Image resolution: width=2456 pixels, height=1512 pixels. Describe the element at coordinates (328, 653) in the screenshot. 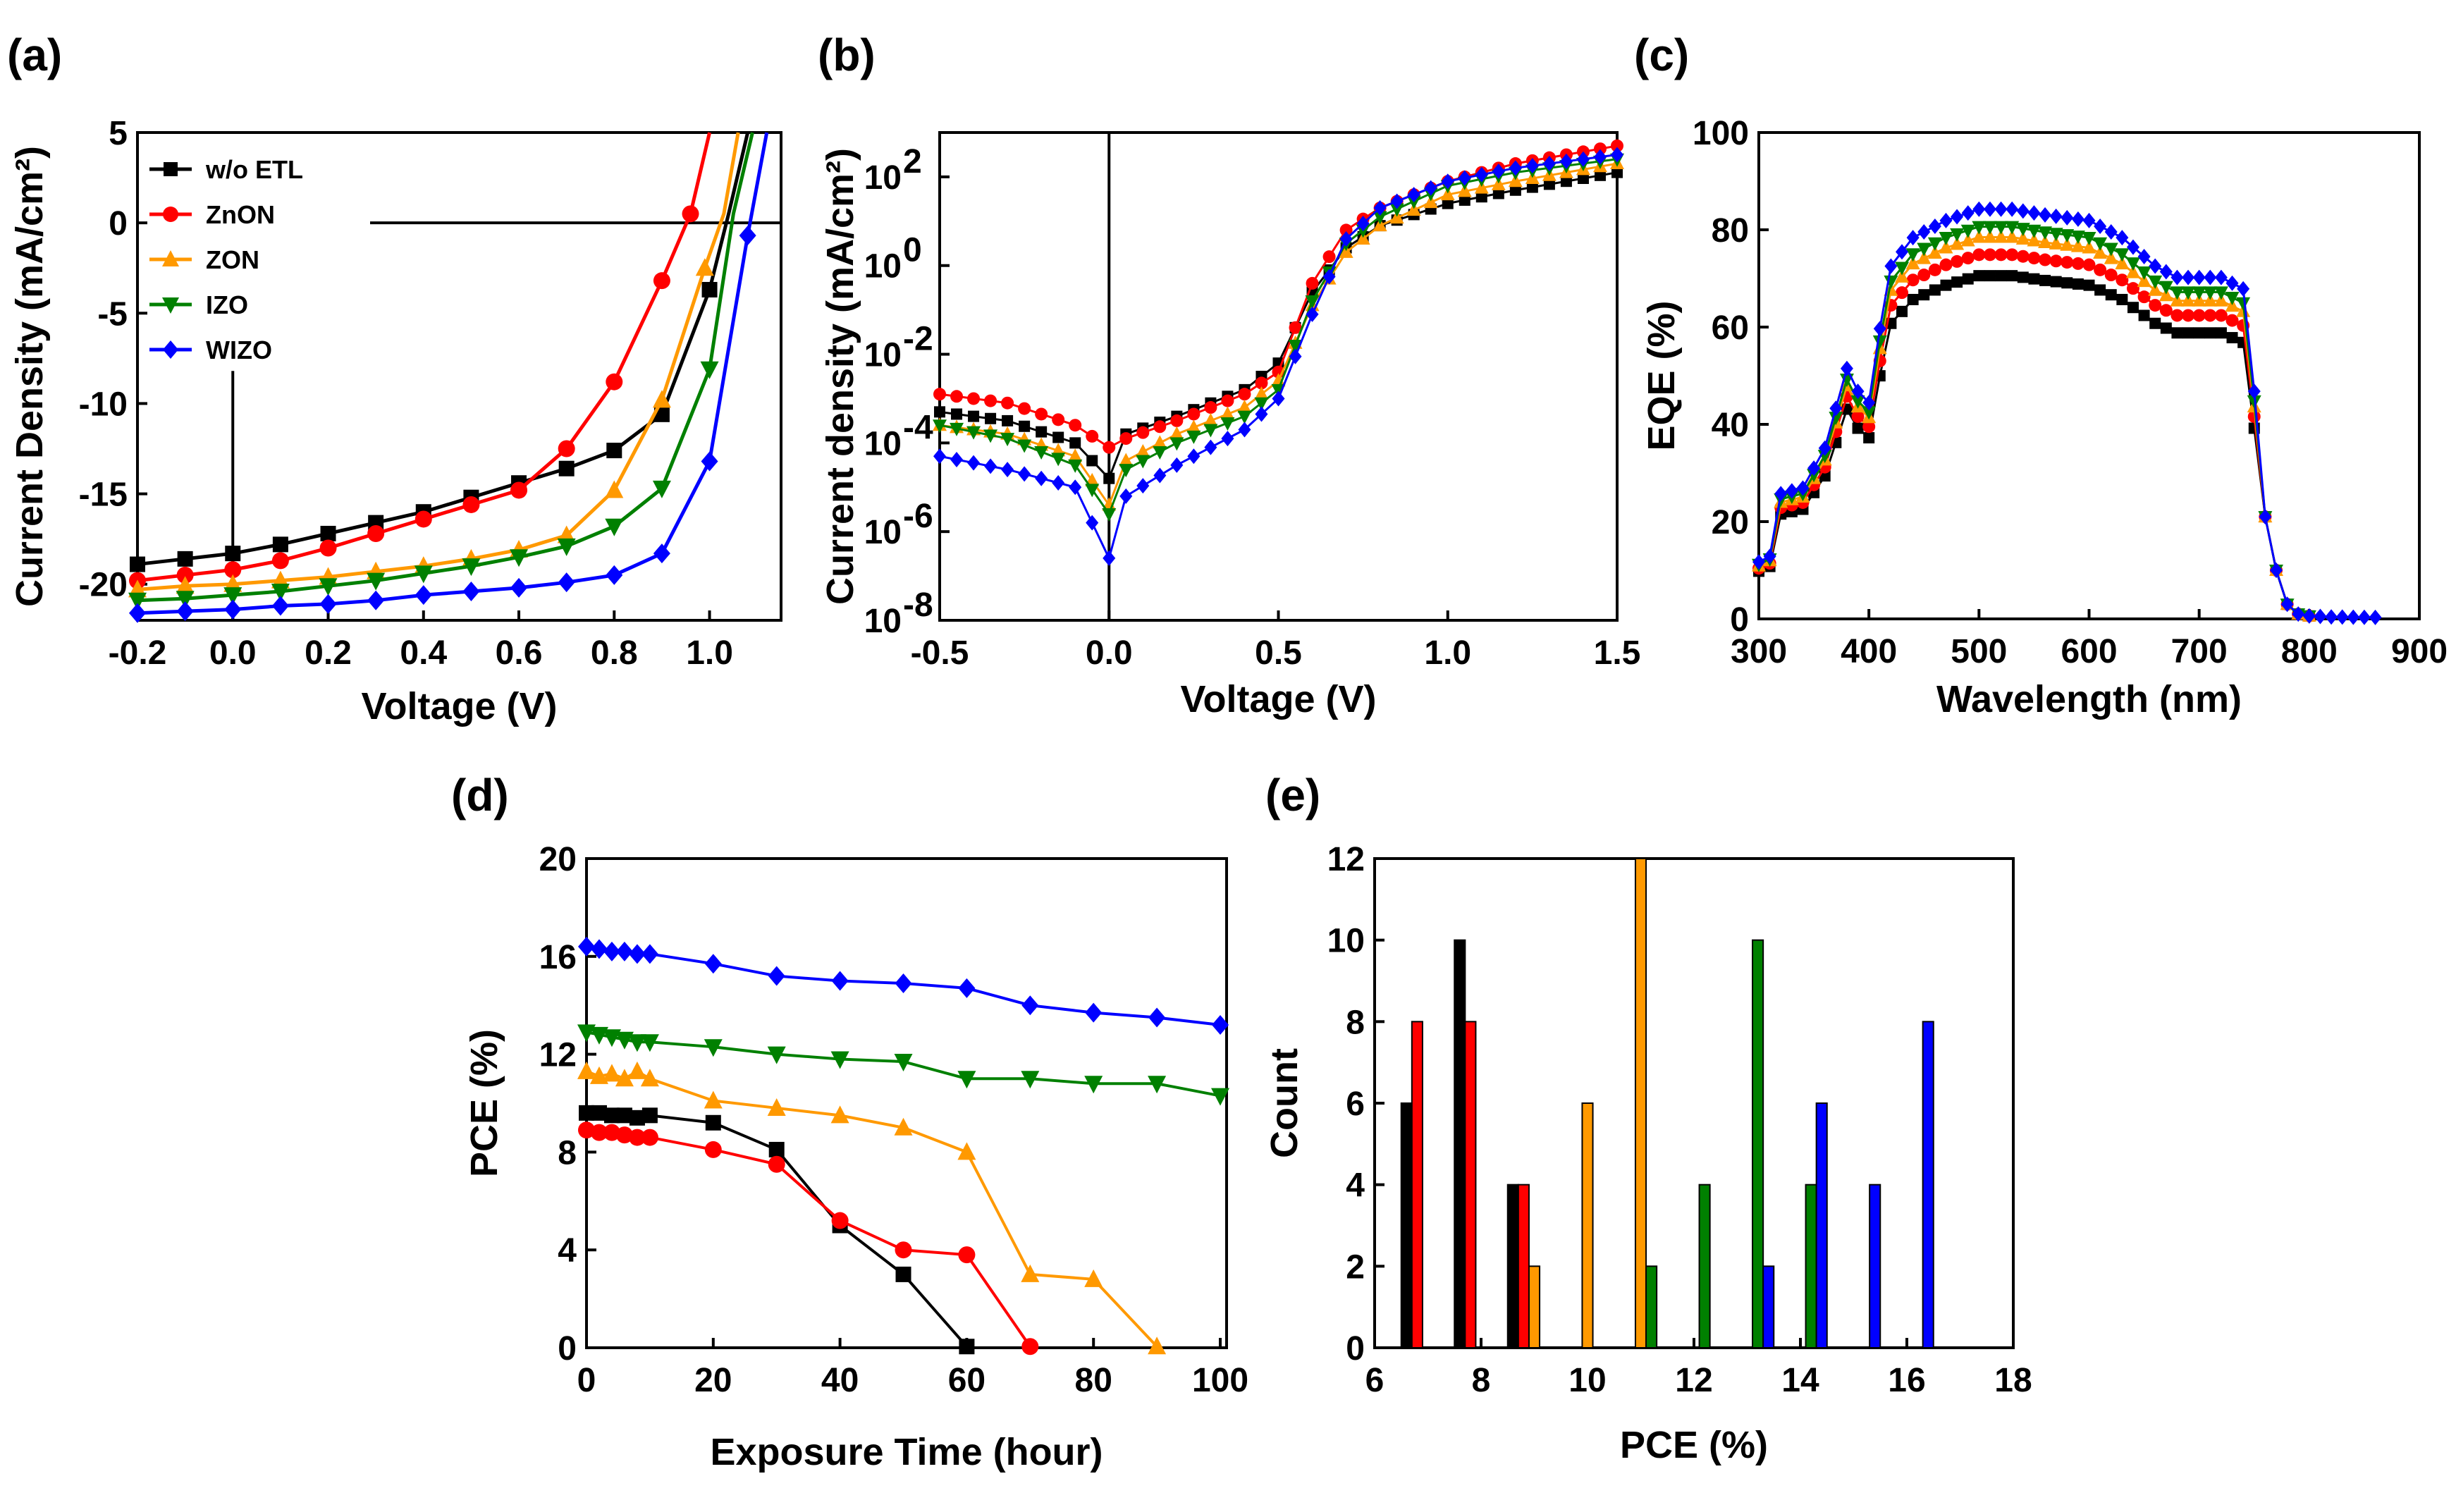

I see `x-tick-label: 0.2` at that location.